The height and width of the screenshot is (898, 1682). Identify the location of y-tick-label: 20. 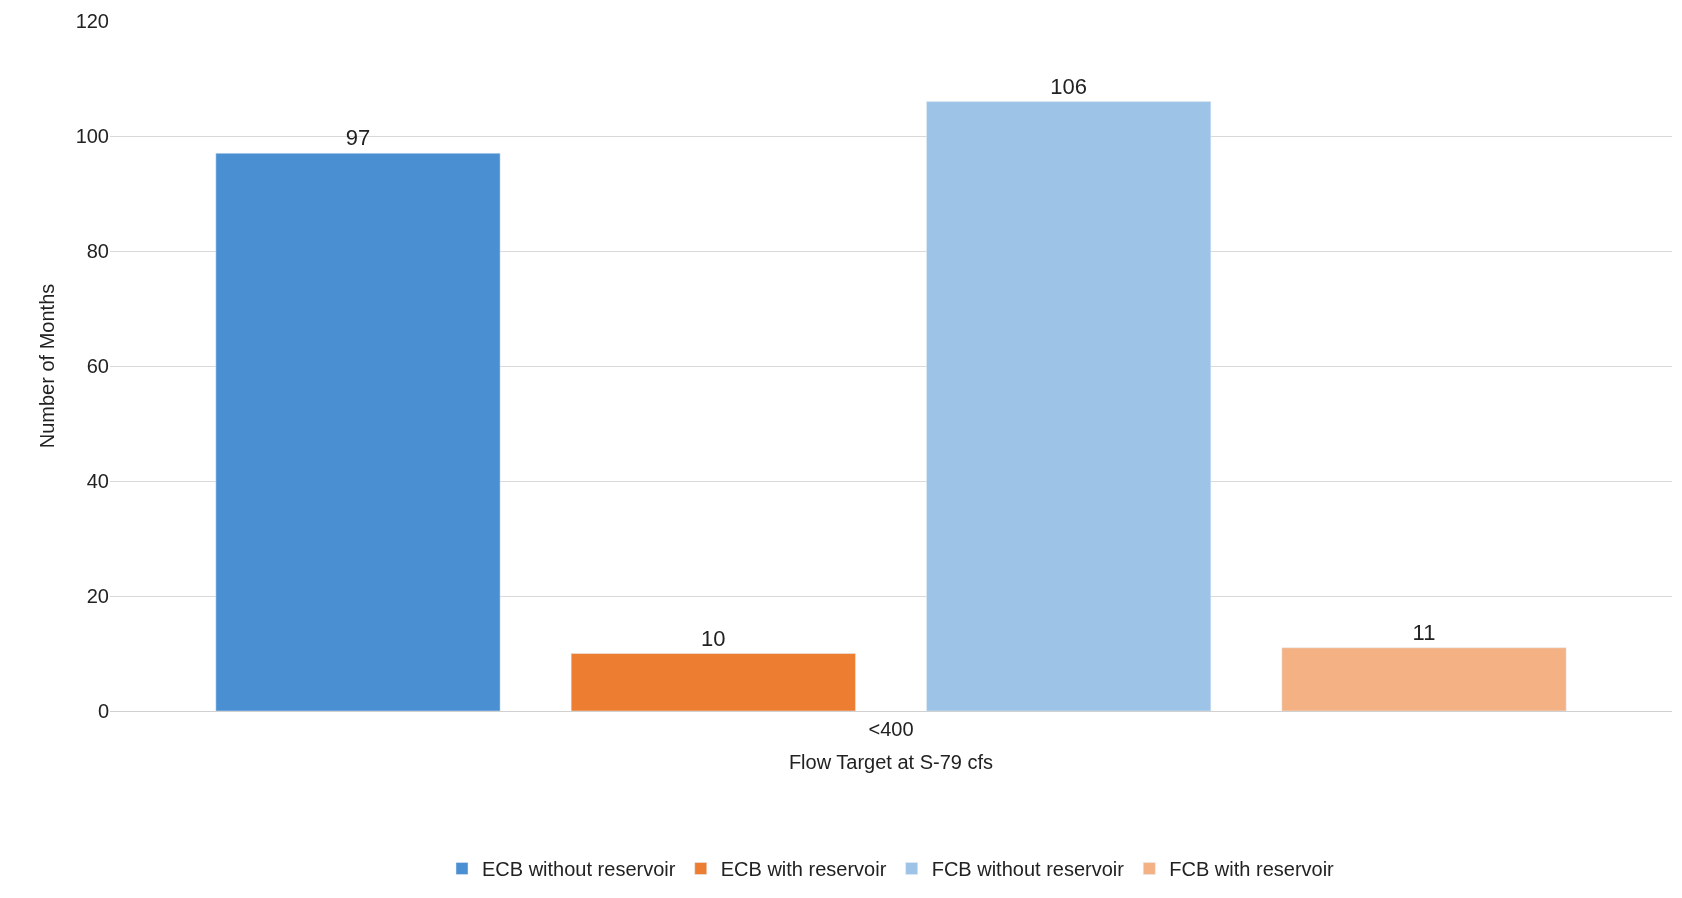
(97, 596).